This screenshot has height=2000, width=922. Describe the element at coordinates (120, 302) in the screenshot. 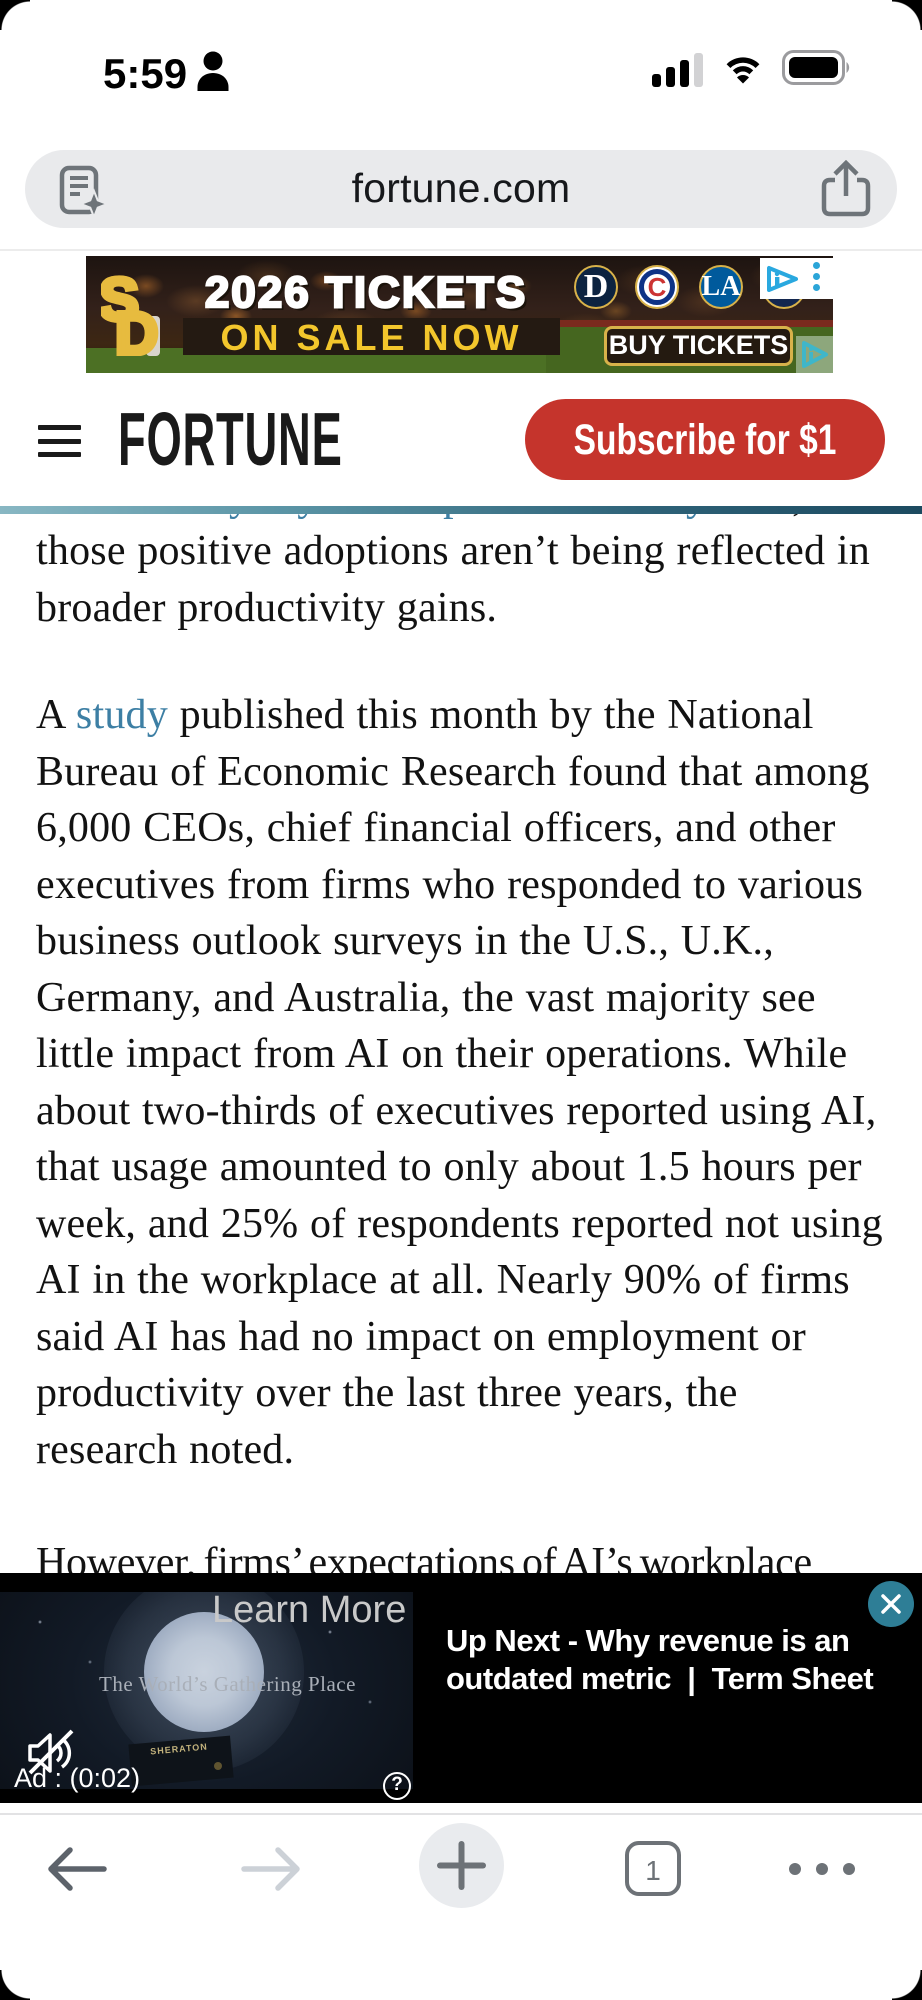

I see `svg-text: S` at that location.